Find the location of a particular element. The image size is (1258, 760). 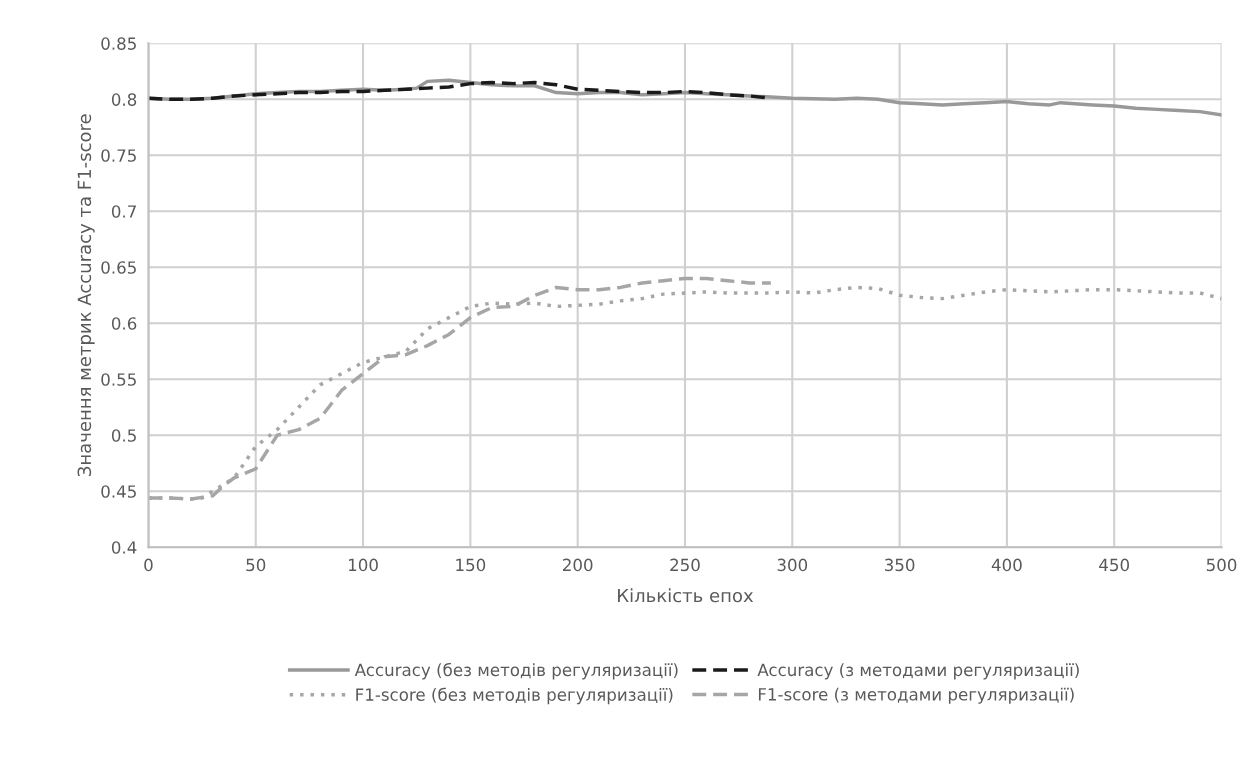

y-tick-label: 0.75 is located at coordinates (118, 155).